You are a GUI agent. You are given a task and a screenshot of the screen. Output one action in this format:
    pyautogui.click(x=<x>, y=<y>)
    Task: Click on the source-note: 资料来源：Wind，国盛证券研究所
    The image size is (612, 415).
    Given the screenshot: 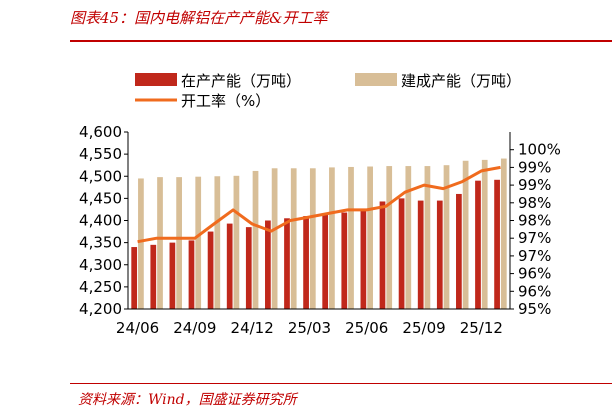 What is the action you would take?
    pyautogui.click(x=187, y=400)
    